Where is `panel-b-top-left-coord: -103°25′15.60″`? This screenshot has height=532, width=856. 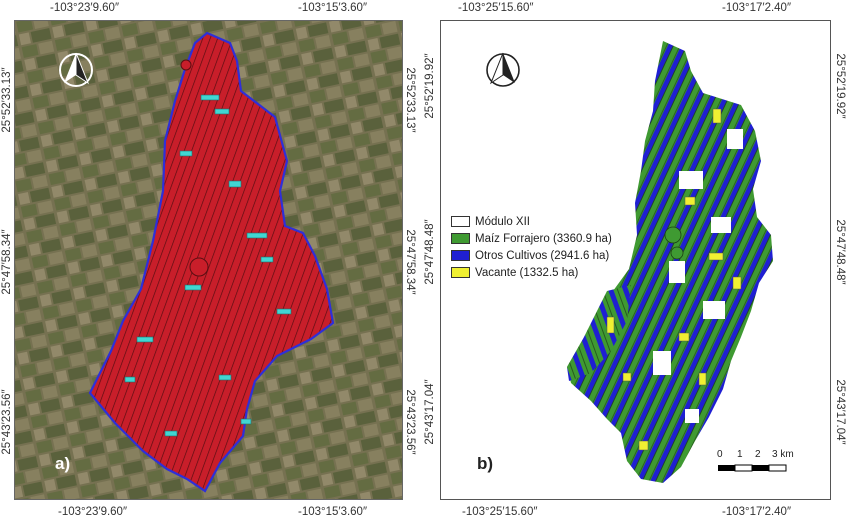 panel-b-top-left-coord: -103°25′15.60″ is located at coordinates (496, 8).